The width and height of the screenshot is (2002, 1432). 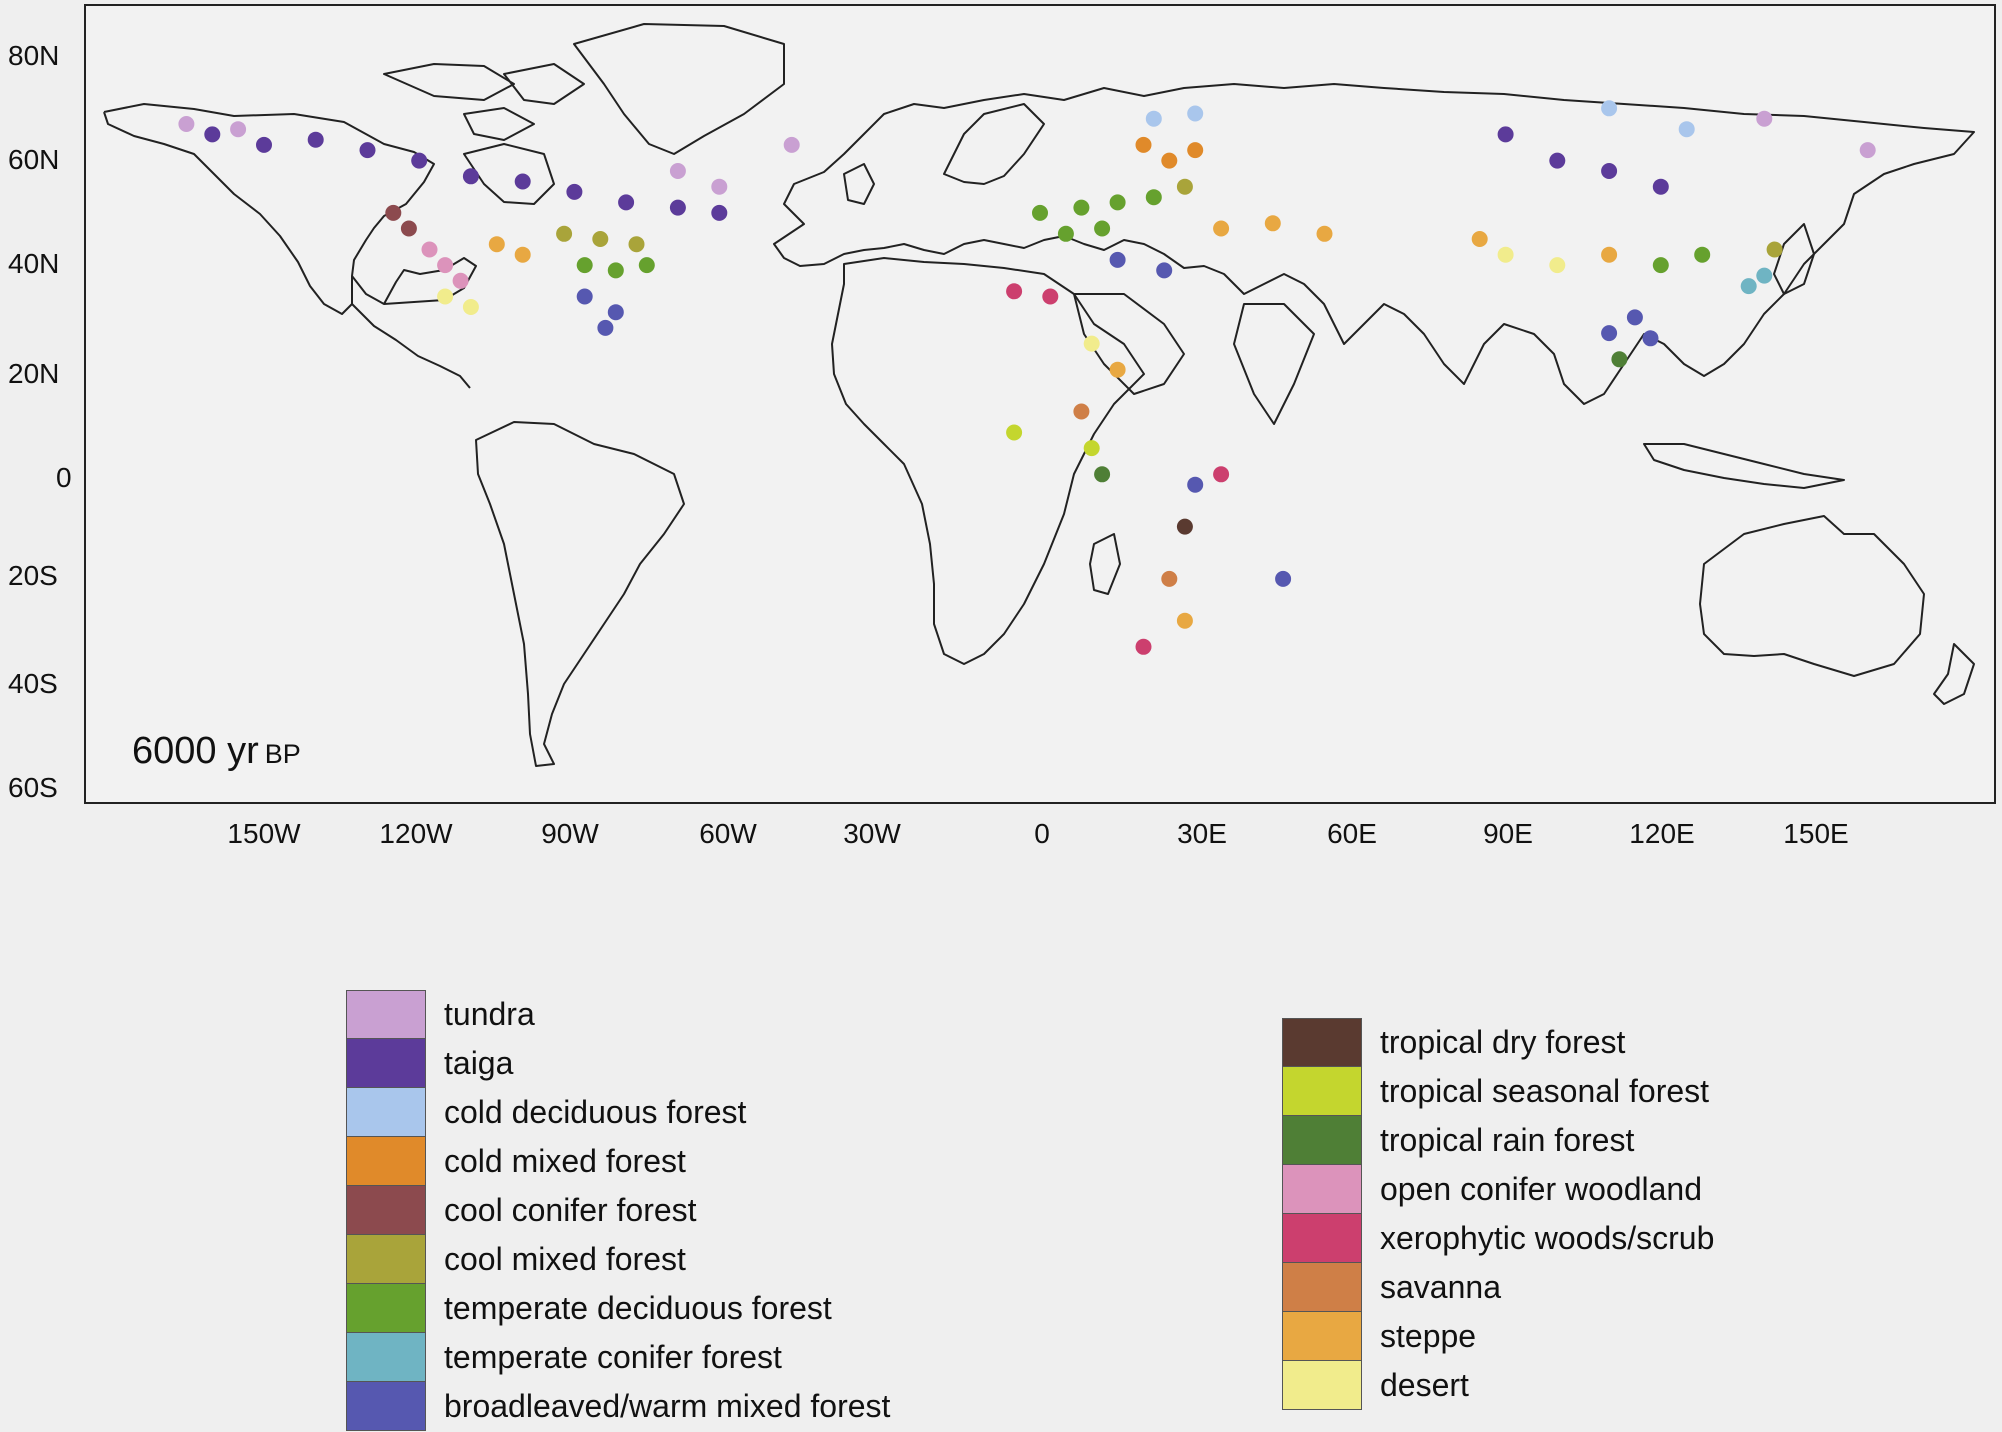 What do you see at coordinates (264, 833) in the screenshot?
I see `lon-label-150w: 150W` at bounding box center [264, 833].